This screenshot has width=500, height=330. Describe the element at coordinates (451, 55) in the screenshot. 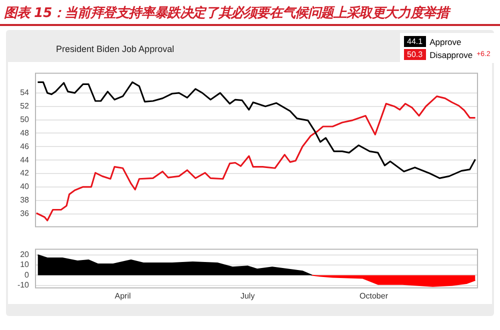

I see `legend-label: Disapprove` at that location.